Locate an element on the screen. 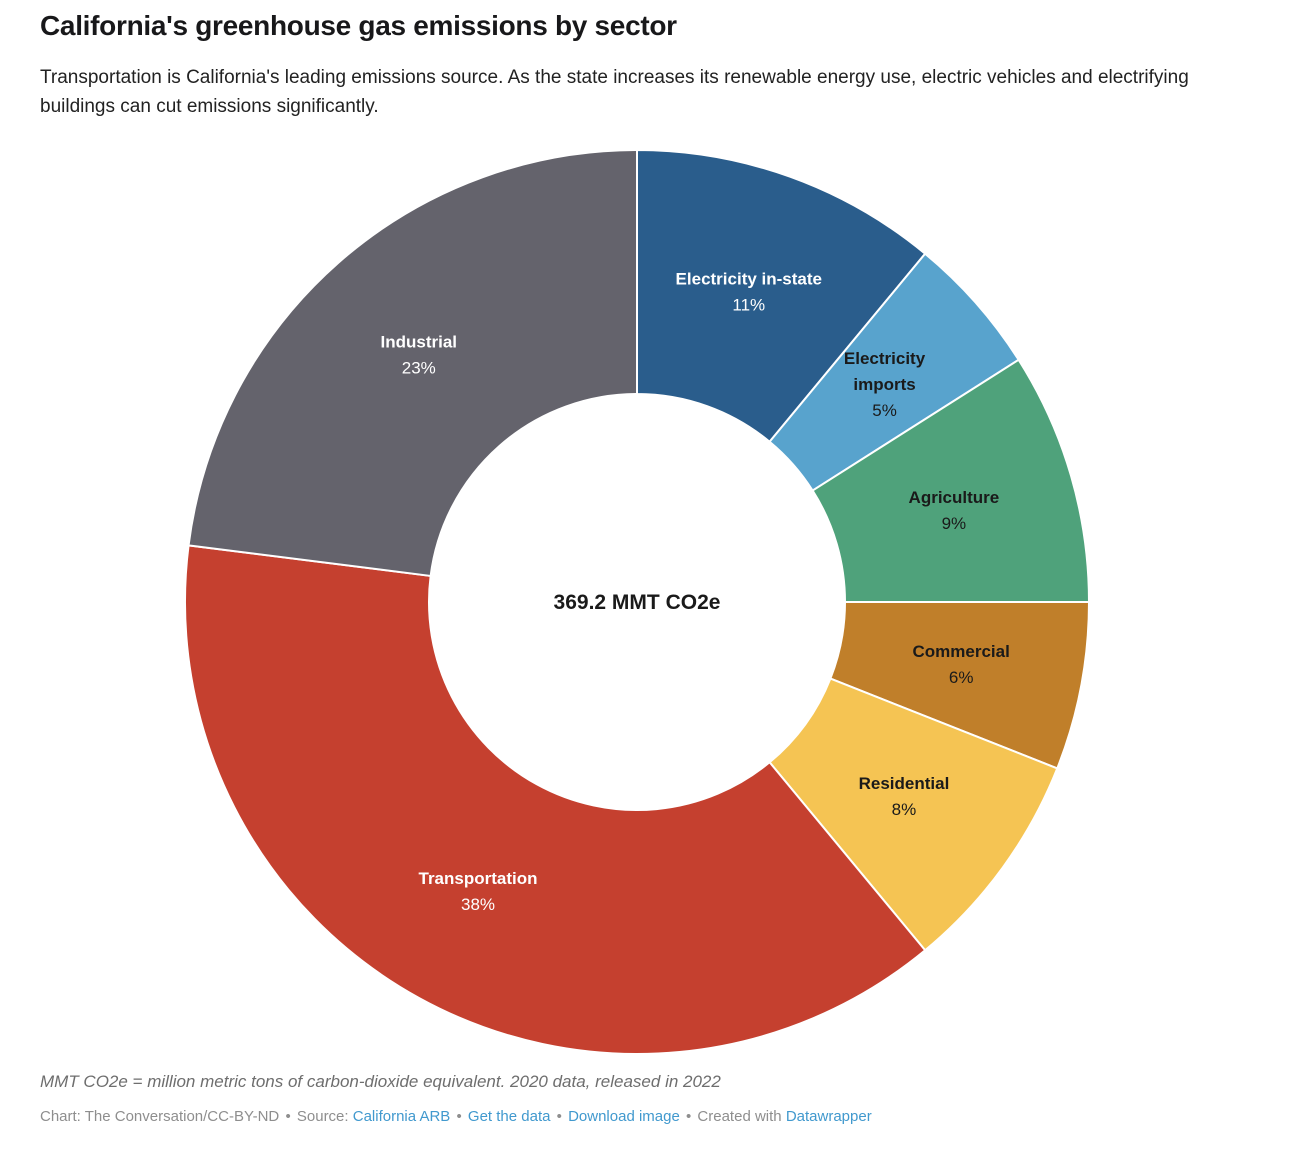 The width and height of the screenshot is (1290, 1164). slice-label-residential: Residential 8% is located at coordinates (904, 796).